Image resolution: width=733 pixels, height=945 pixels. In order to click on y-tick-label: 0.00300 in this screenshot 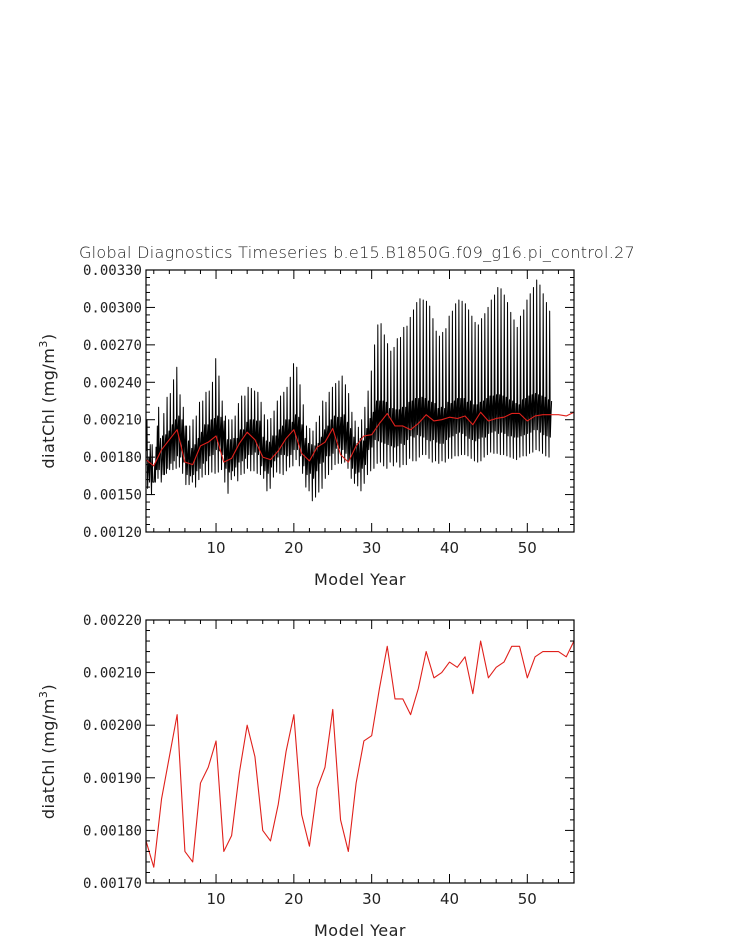, I will do `click(112, 308)`.